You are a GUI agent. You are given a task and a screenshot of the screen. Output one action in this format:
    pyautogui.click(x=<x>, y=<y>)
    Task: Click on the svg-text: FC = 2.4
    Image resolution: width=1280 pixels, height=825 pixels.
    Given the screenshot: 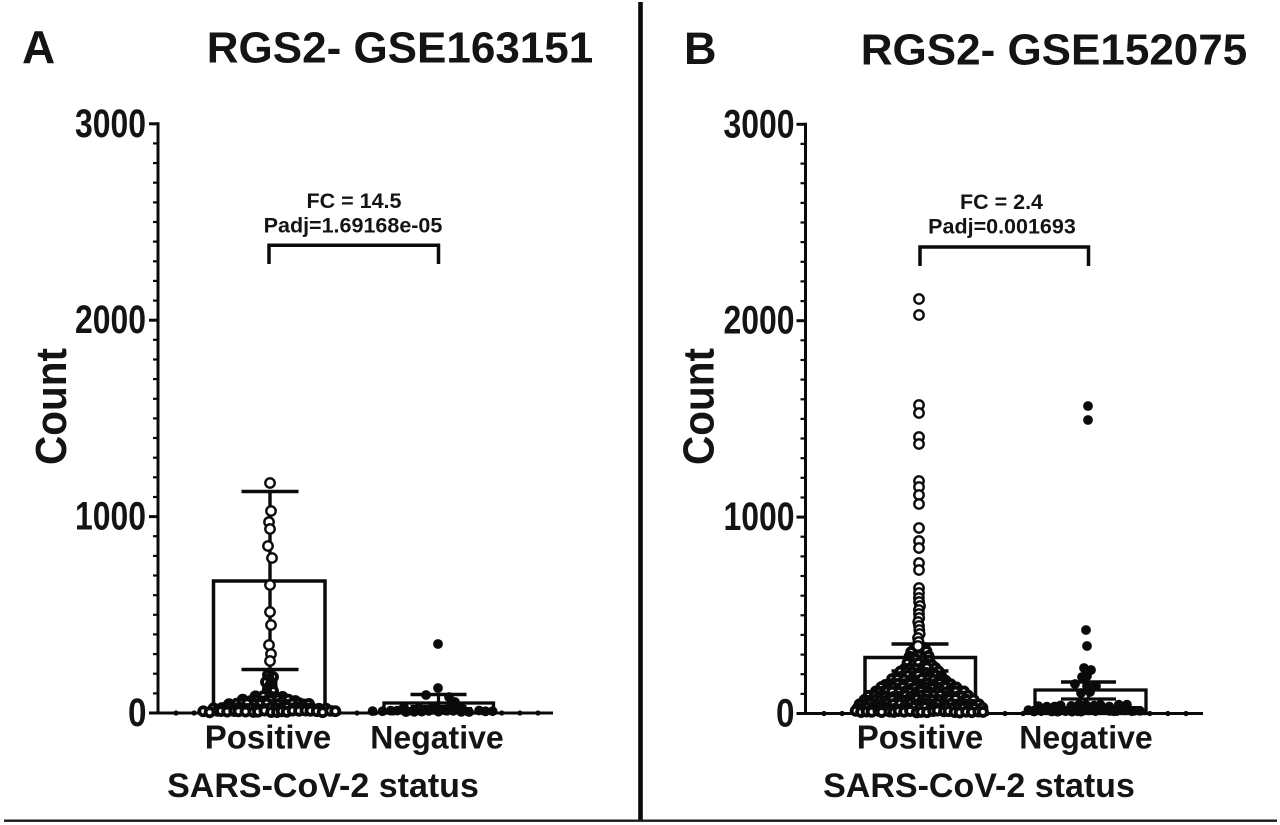 What is the action you would take?
    pyautogui.click(x=1001, y=202)
    